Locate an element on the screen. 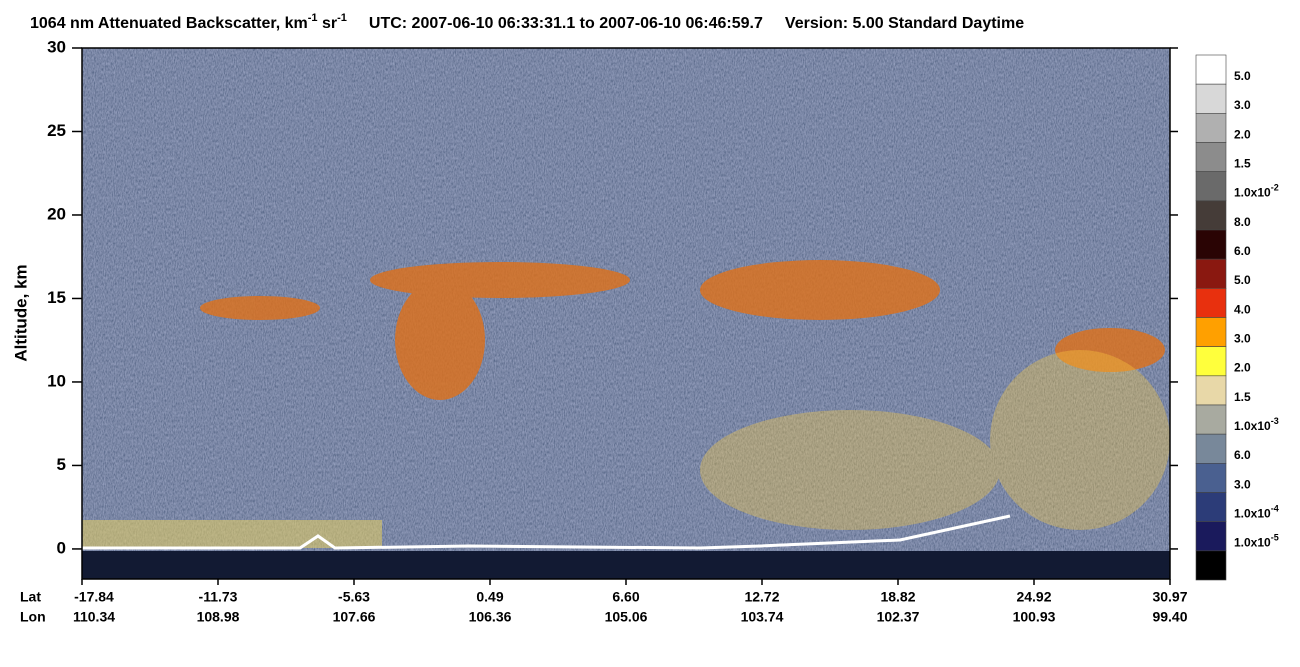 The image size is (1300, 667). colorbar-label: 8.0 is located at coordinates (1242, 222).